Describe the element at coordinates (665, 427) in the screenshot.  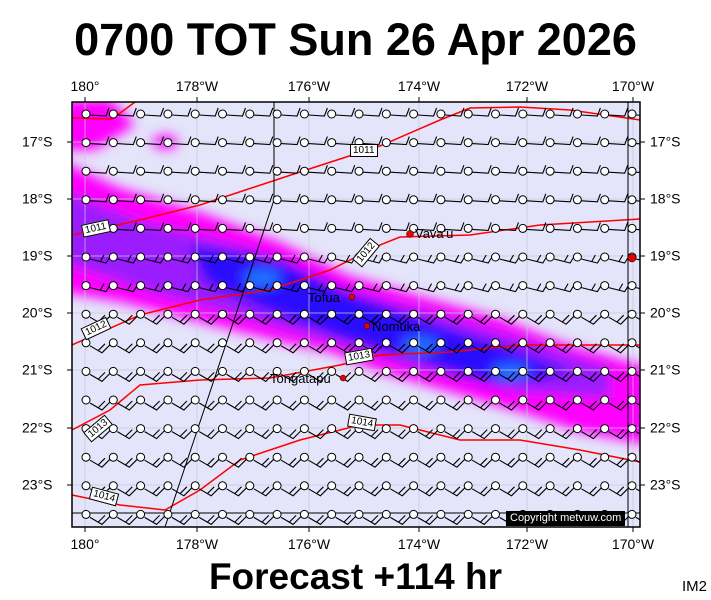
I see `lat-label-right: 22°S` at that location.